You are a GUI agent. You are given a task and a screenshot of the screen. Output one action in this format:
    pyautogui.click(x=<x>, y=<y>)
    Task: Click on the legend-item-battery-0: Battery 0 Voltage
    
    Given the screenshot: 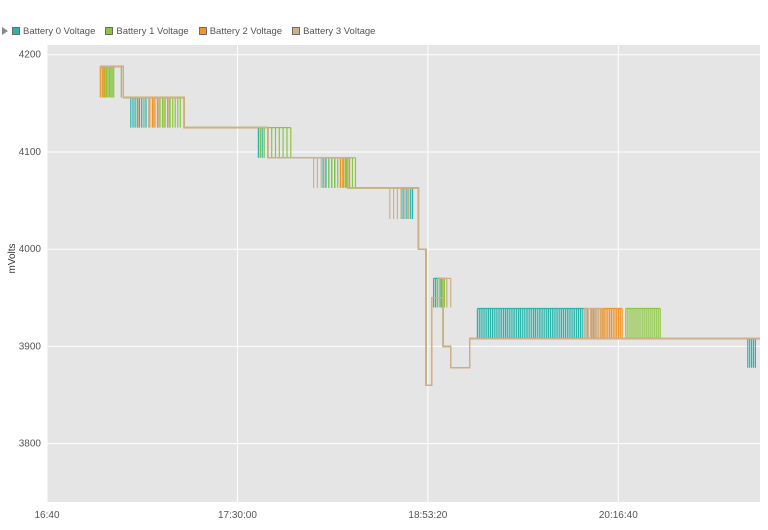 What is the action you would take?
    pyautogui.click(x=53, y=31)
    